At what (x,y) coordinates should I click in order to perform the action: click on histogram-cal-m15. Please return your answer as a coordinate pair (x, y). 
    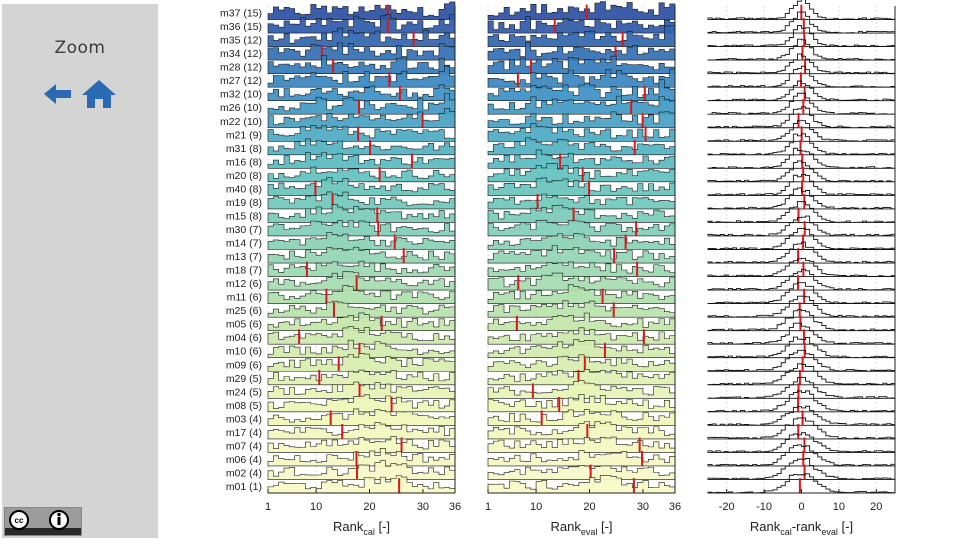
    Looking at the image, I should click on (361, 213).